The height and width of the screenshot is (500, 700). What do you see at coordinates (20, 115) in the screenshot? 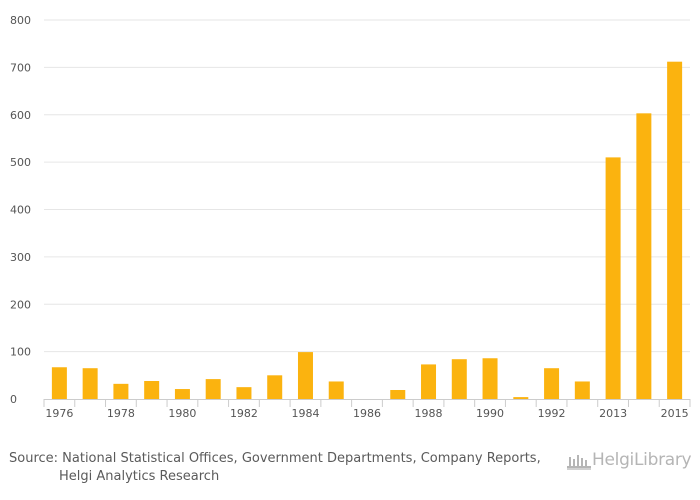
I see `y-tick-label: 600` at bounding box center [20, 115].